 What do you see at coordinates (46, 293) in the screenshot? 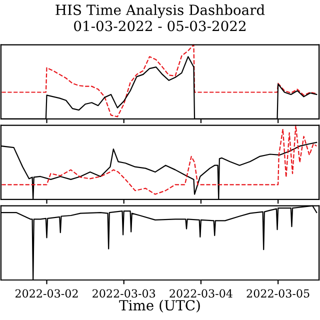
I see `x-tick-label: 2022-03-02` at bounding box center [46, 293].